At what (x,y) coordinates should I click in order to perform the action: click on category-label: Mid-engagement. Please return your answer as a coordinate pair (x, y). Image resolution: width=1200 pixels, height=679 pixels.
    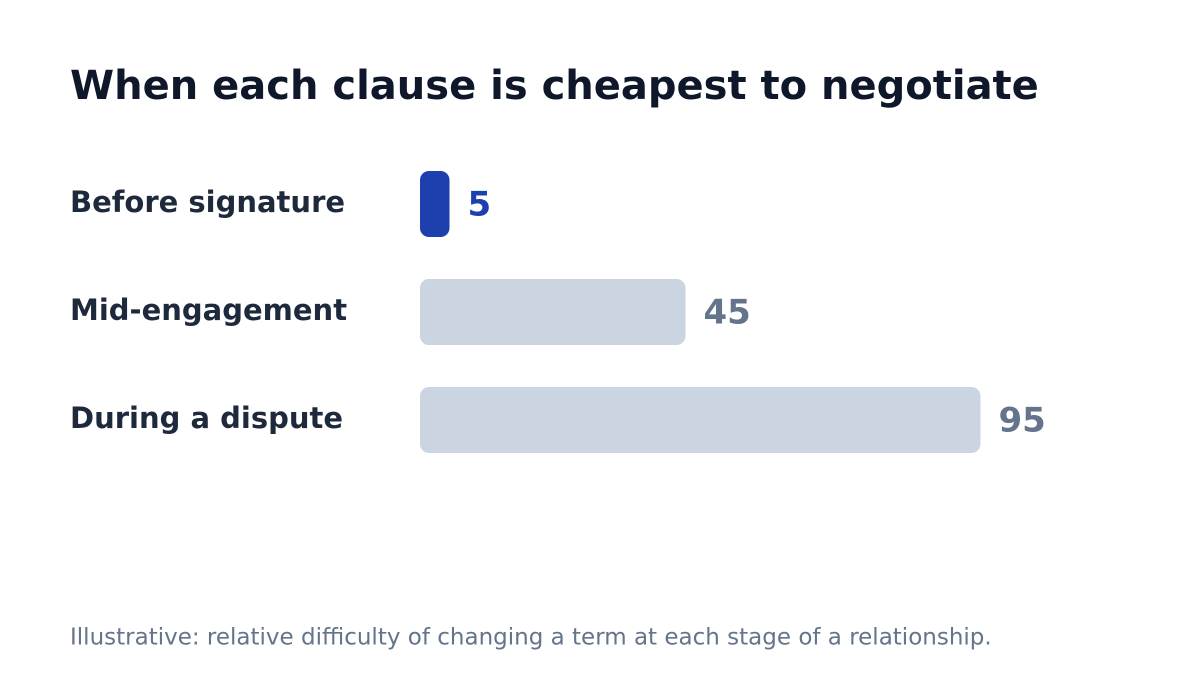
    Looking at the image, I should click on (208, 310).